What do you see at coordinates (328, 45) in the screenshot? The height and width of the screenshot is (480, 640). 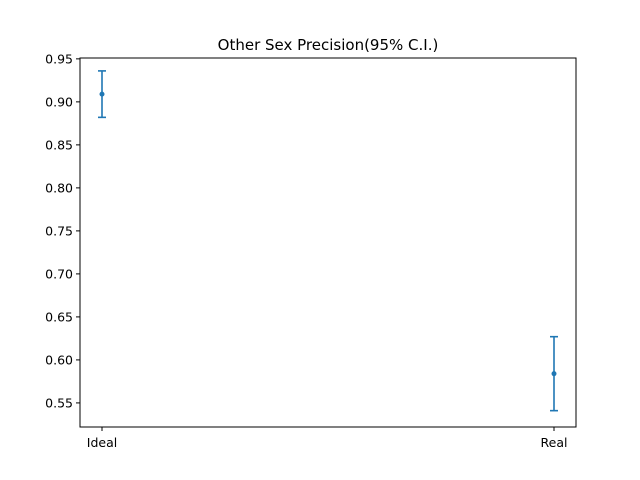 I see `chart-title: Other Sex Precision(95% C.I.)` at bounding box center [328, 45].